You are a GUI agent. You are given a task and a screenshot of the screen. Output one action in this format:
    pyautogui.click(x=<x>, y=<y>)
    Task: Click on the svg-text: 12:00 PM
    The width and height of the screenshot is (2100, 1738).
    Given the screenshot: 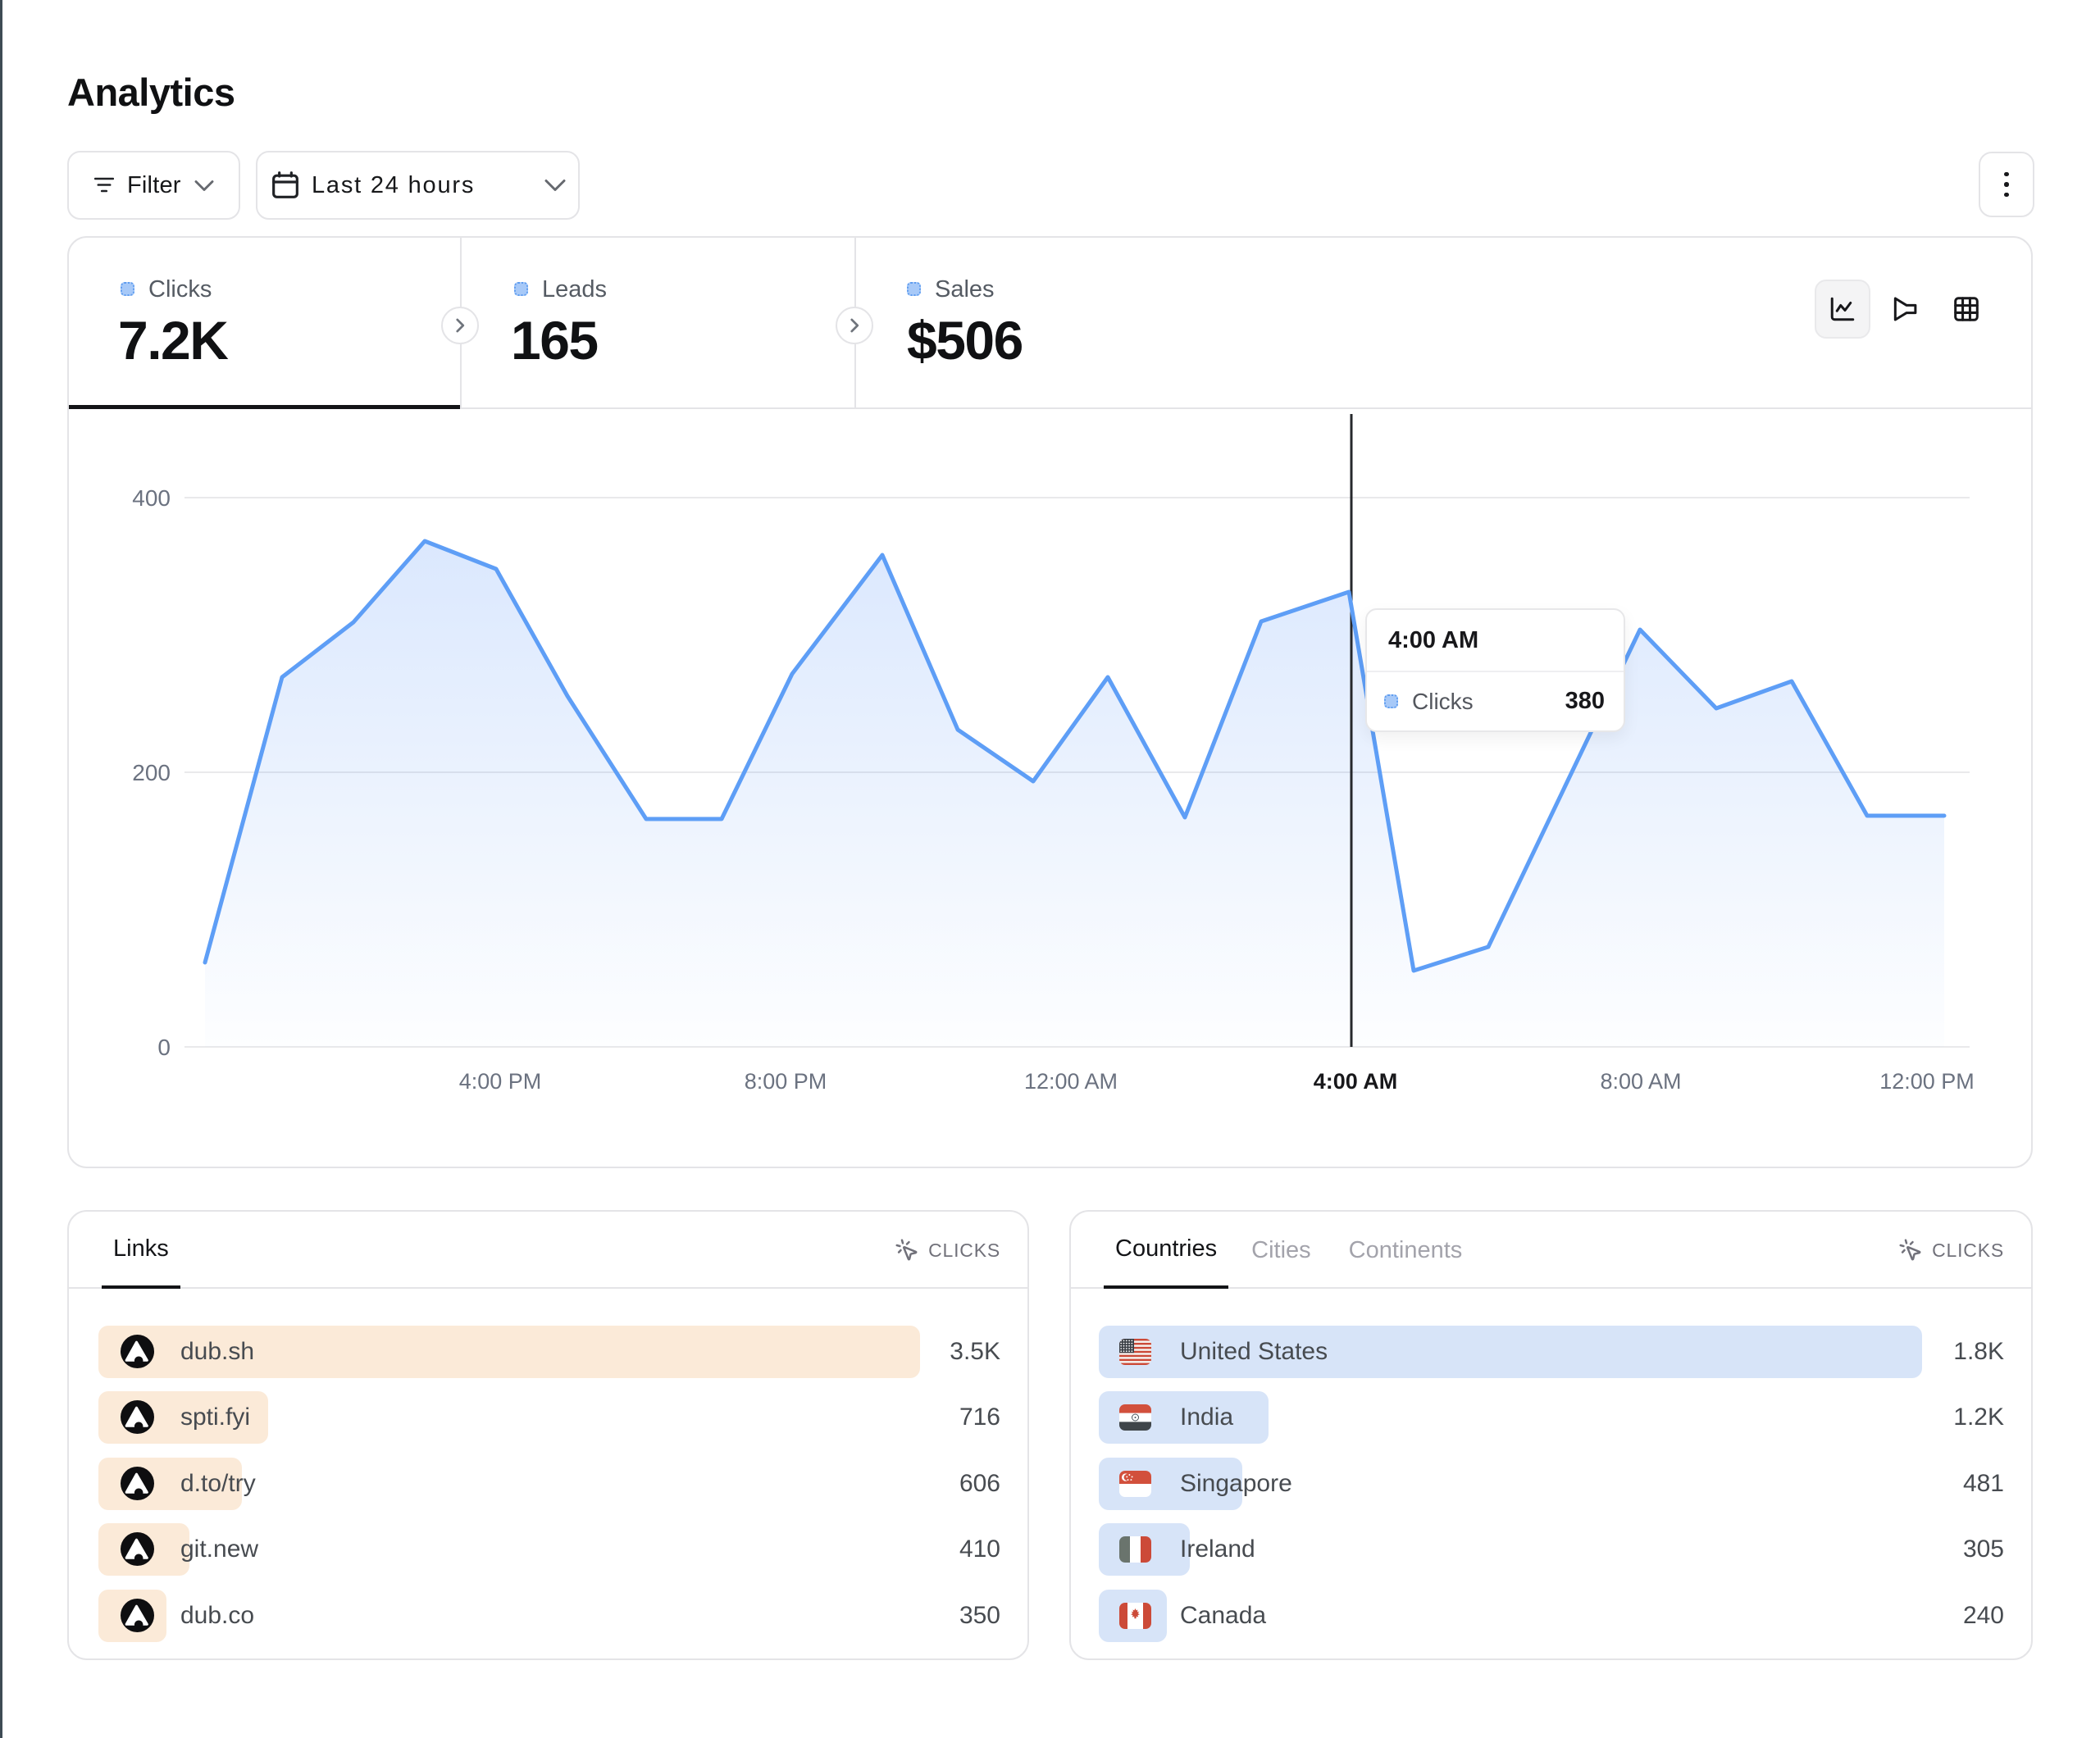 What is the action you would take?
    pyautogui.click(x=1927, y=1081)
    